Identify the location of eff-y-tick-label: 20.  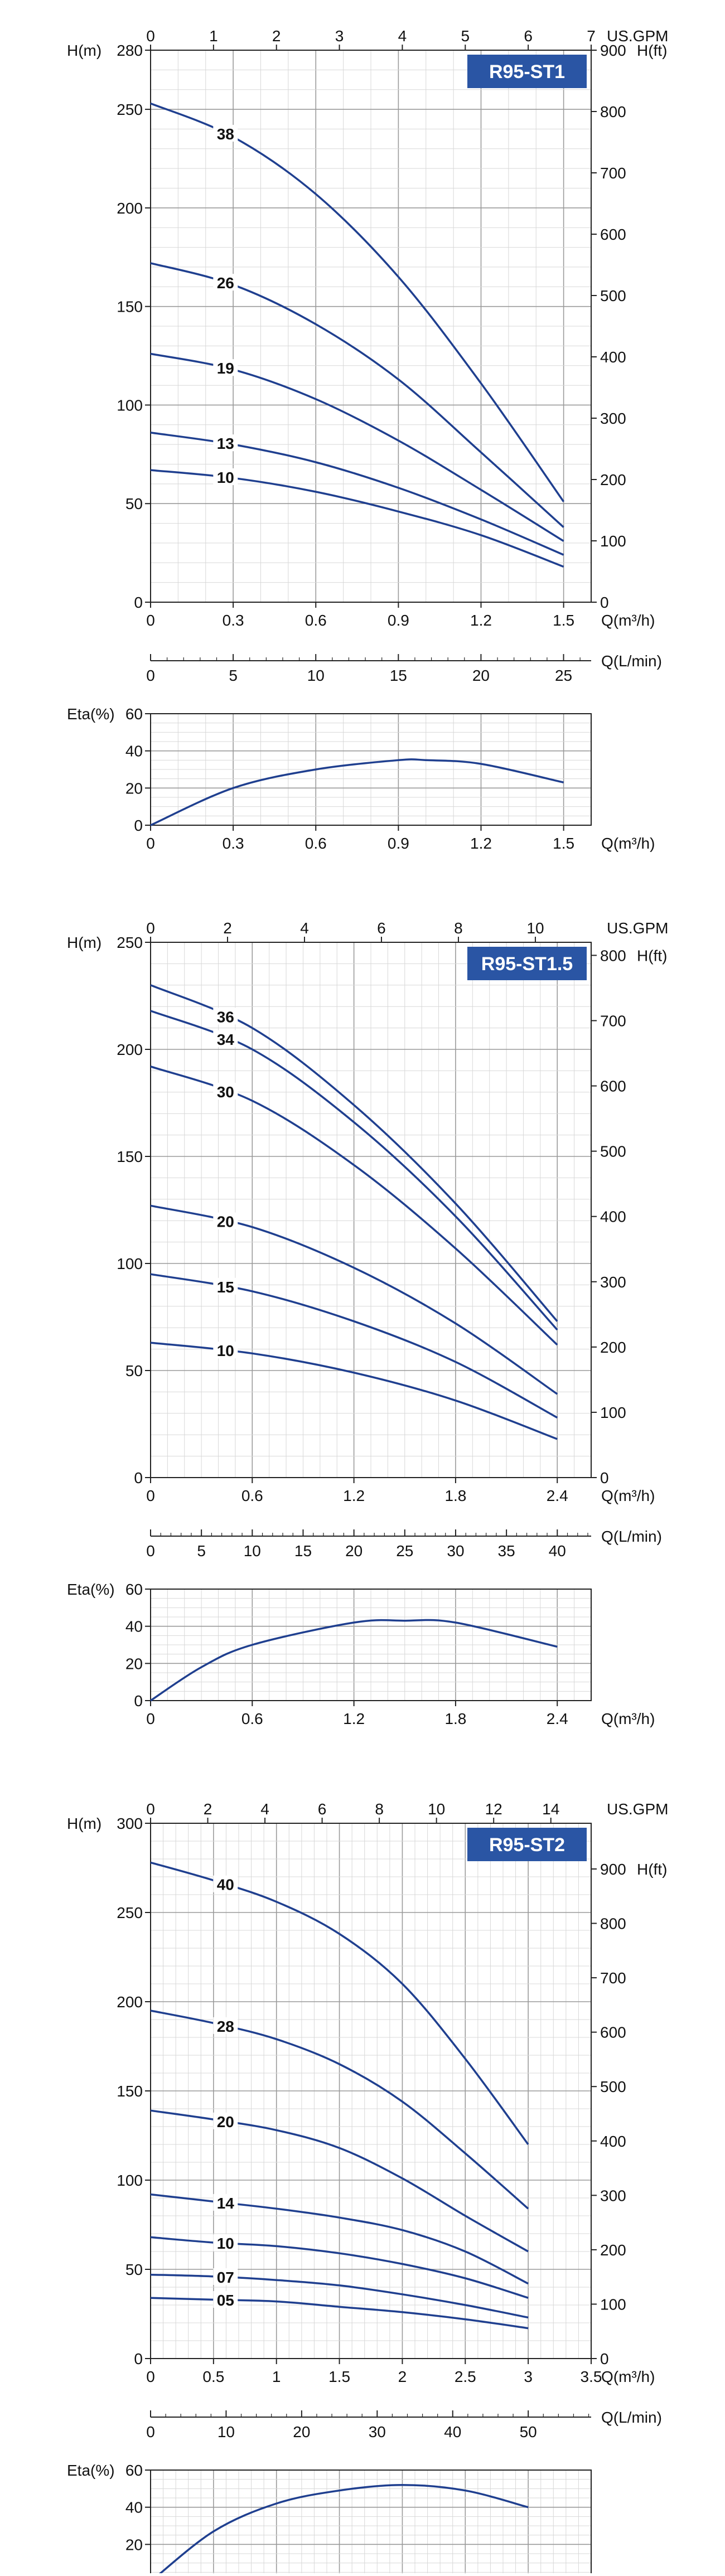
(134, 1663).